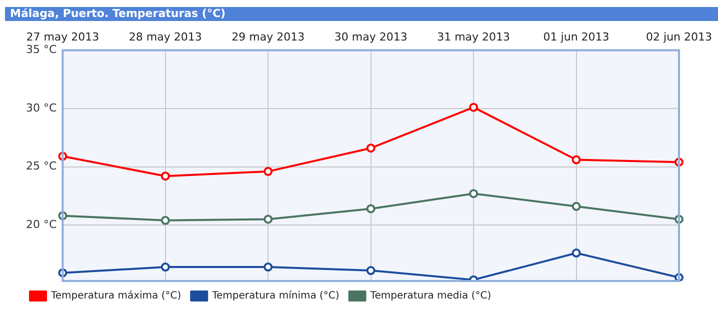 This screenshot has width=718, height=313. Describe the element at coordinates (268, 37) in the screenshot. I see `x-tick-label: 29 may 2013` at that location.